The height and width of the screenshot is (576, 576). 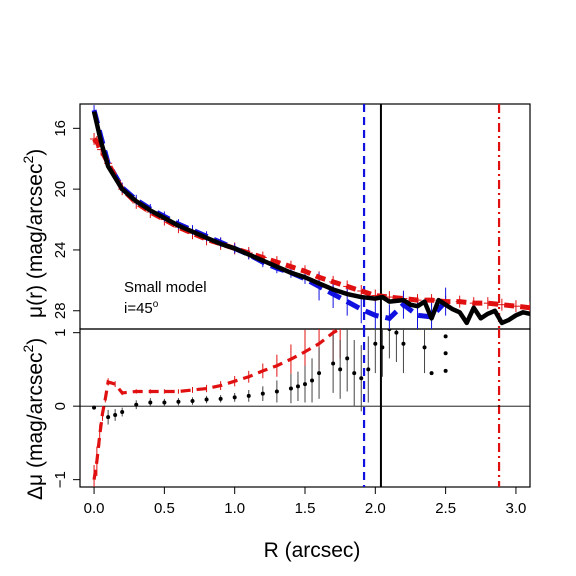 What do you see at coordinates (516, 508) in the screenshot?
I see `x-tick-label: 3.0` at bounding box center [516, 508].